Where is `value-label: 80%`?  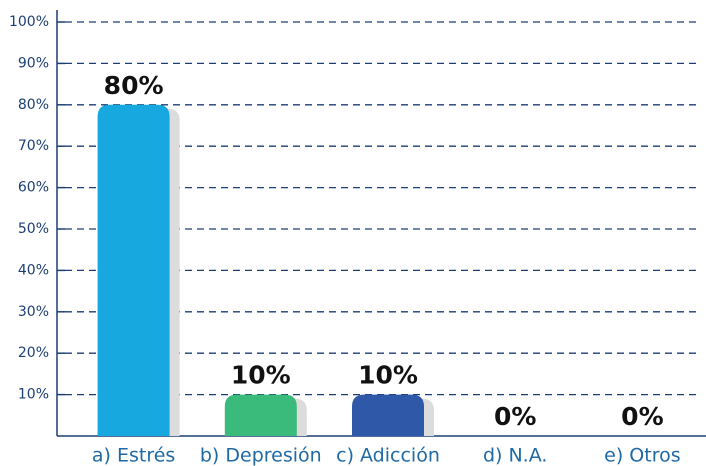 value-label: 80% is located at coordinates (134, 85).